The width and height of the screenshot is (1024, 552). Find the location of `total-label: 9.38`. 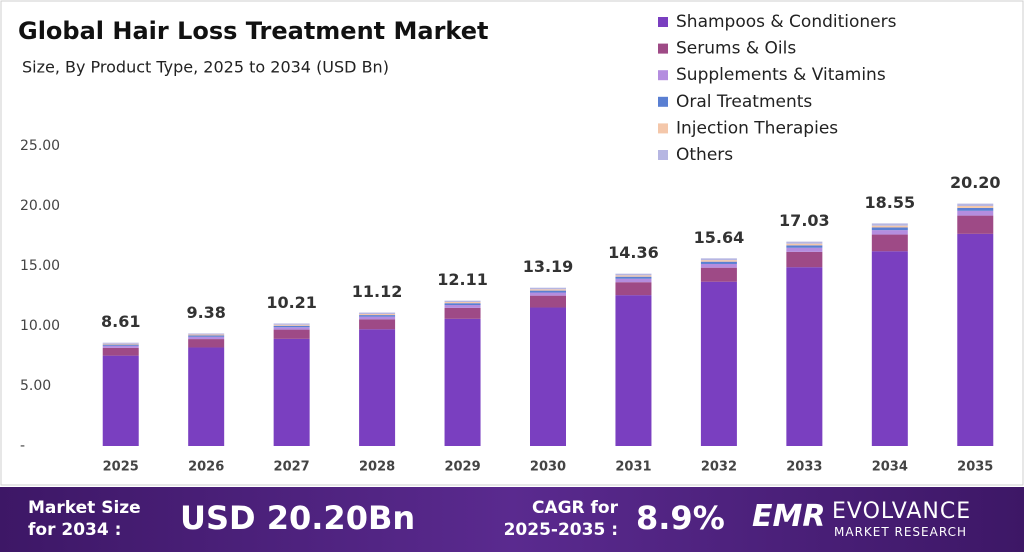

total-label: 9.38 is located at coordinates (205, 312).